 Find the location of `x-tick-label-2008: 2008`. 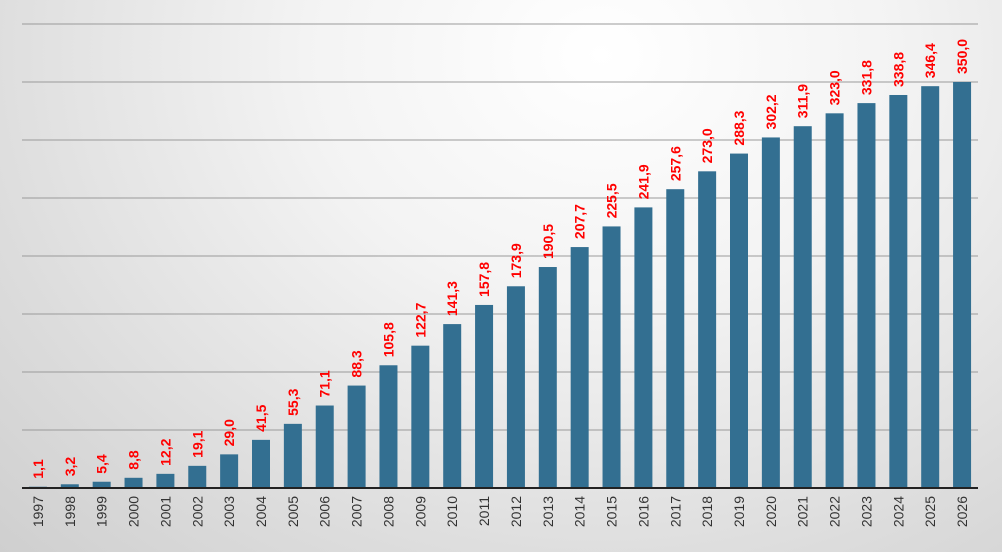

x-tick-label-2008: 2008 is located at coordinates (388, 511).